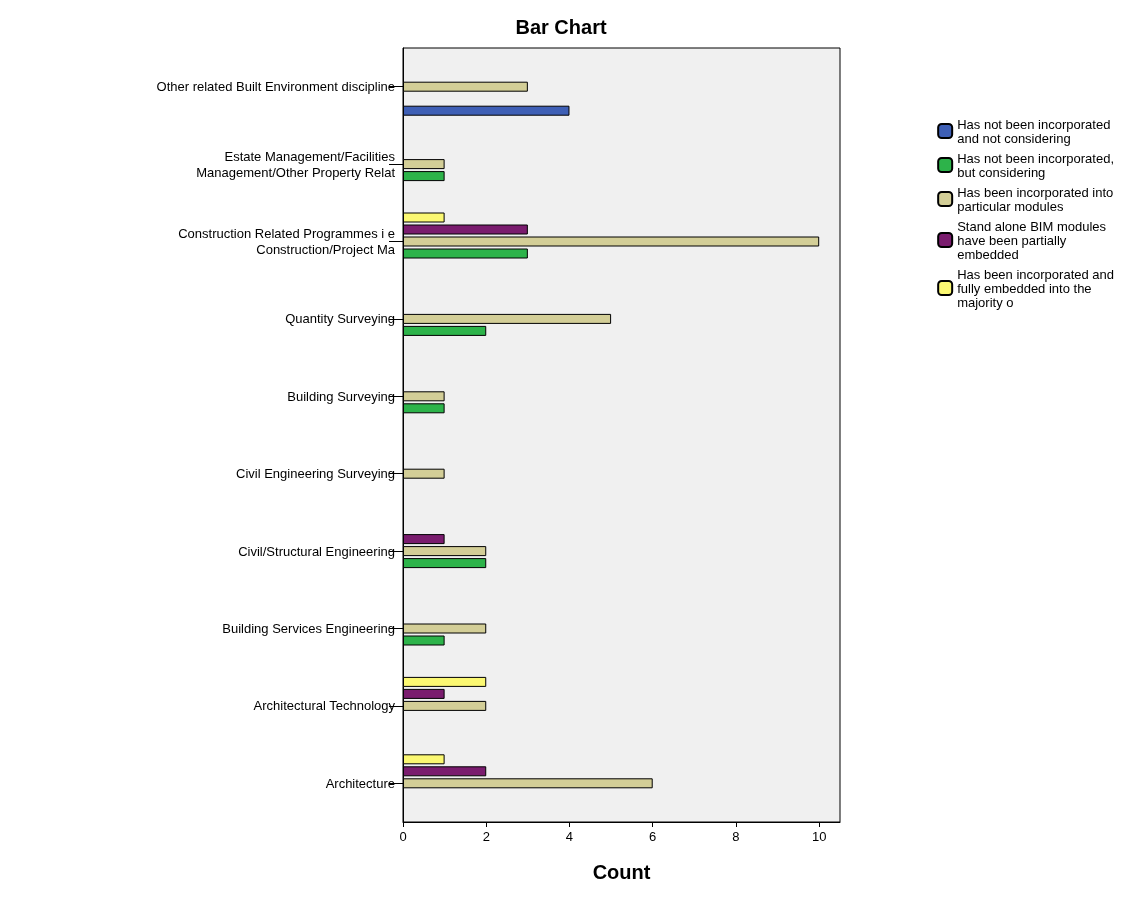  I want to click on y-tick-label: Estate Management/Facilities Management/Other Property Relat, so click(296, 164).